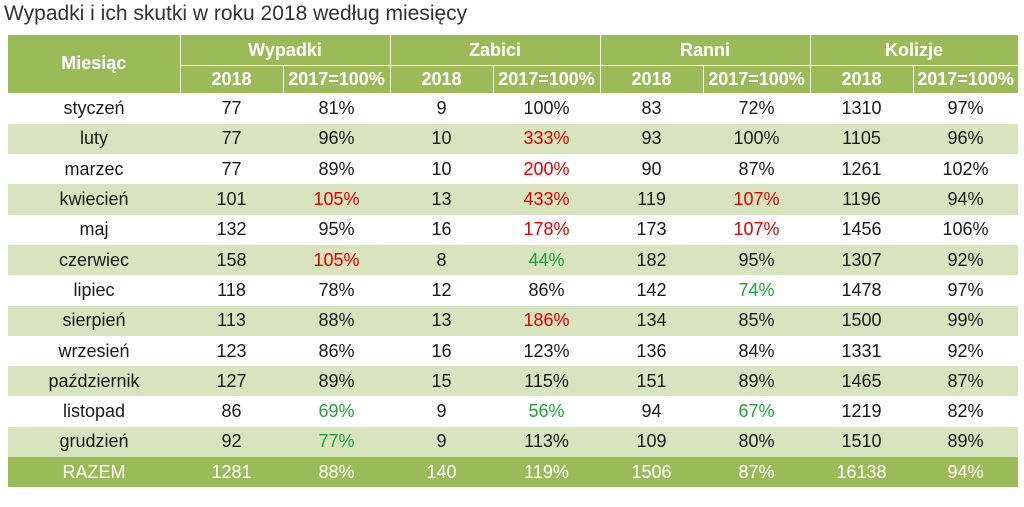  Describe the element at coordinates (546, 411) in the screenshot. I see `index-cell: 56%` at that location.